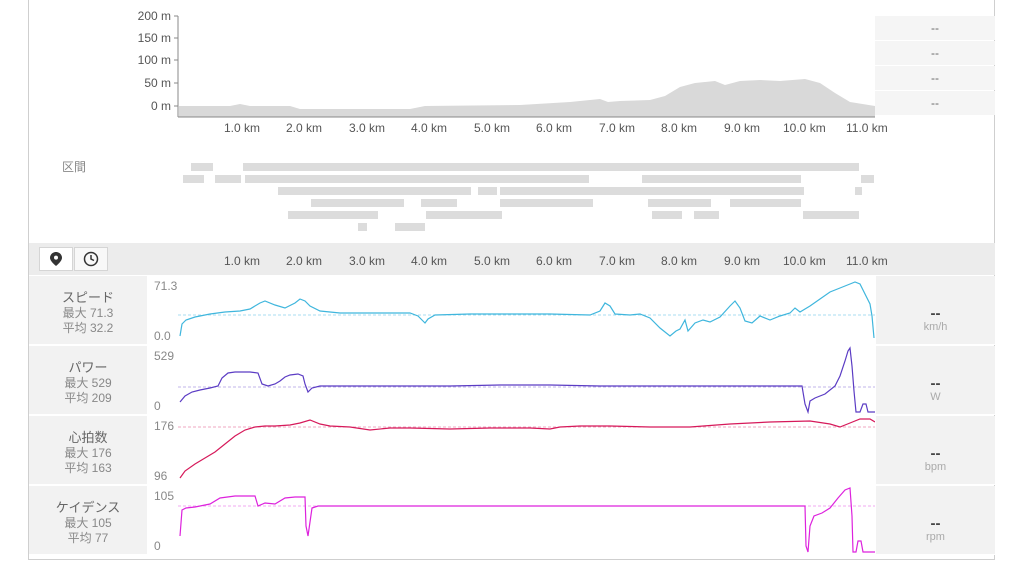 The image size is (1017, 569). Describe the element at coordinates (88, 367) in the screenshot. I see `metric-name: パワー` at that location.